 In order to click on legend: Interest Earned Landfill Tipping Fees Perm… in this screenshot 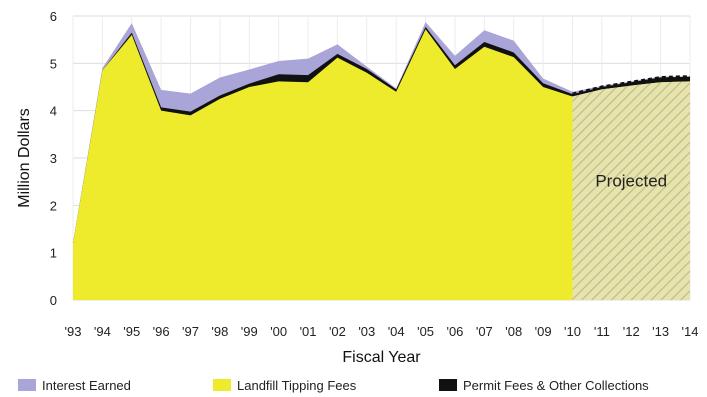, I will do `click(333, 385)`.